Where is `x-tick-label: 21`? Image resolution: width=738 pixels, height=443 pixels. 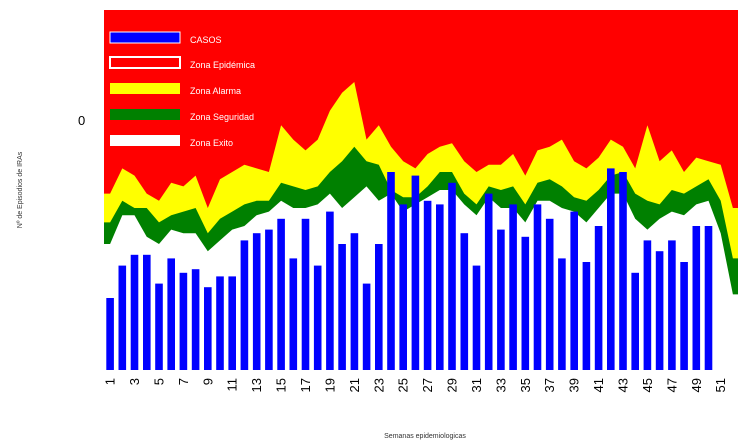 x-tick-label: 21 is located at coordinates (354, 385).